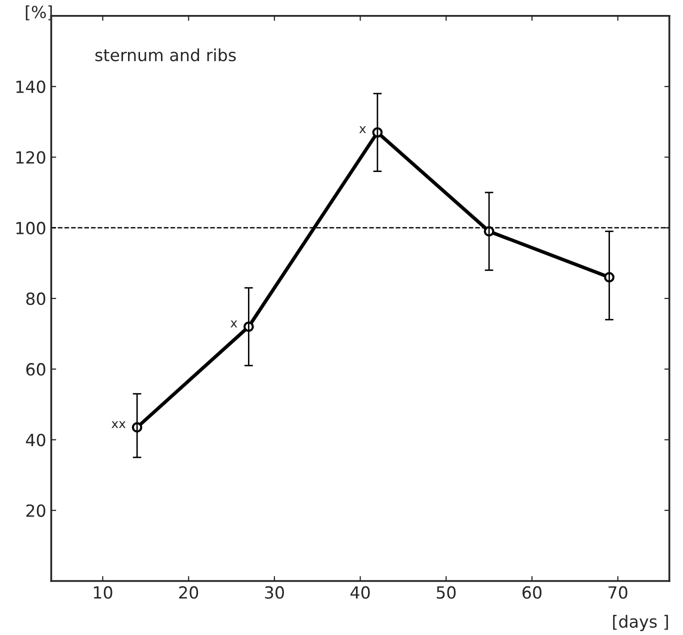  I want to click on x-tick-label: 40, so click(360, 592).